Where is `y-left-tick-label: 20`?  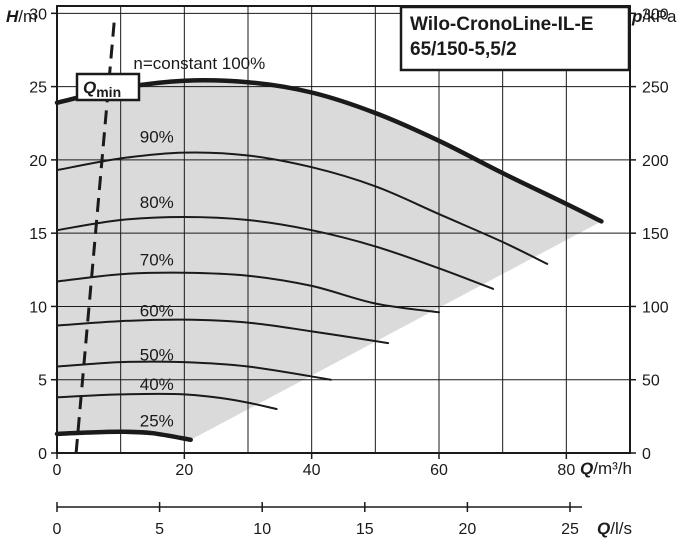 y-left-tick-label: 20 is located at coordinates (38, 161).